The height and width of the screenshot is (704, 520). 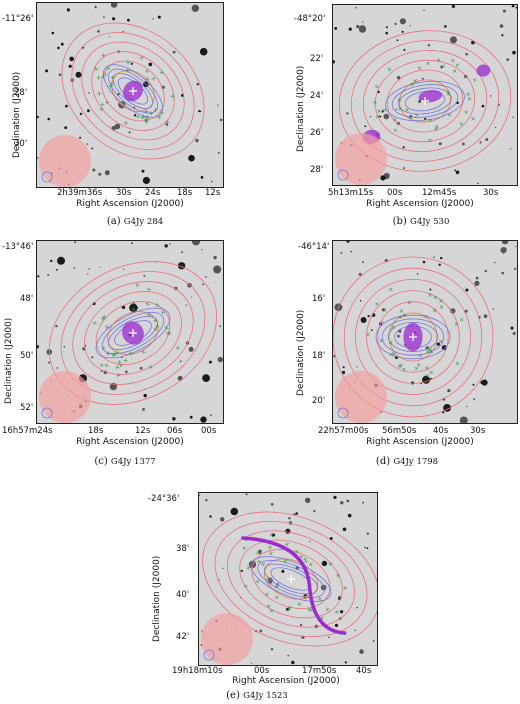 I want to click on ytick: 20', so click(x=319, y=401).